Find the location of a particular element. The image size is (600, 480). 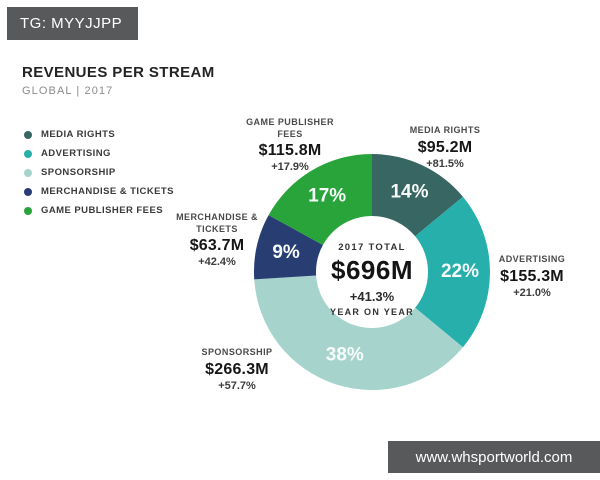

chart-header: REVENUES PER STREAM GLOBAL | 2017 is located at coordinates (118, 80).